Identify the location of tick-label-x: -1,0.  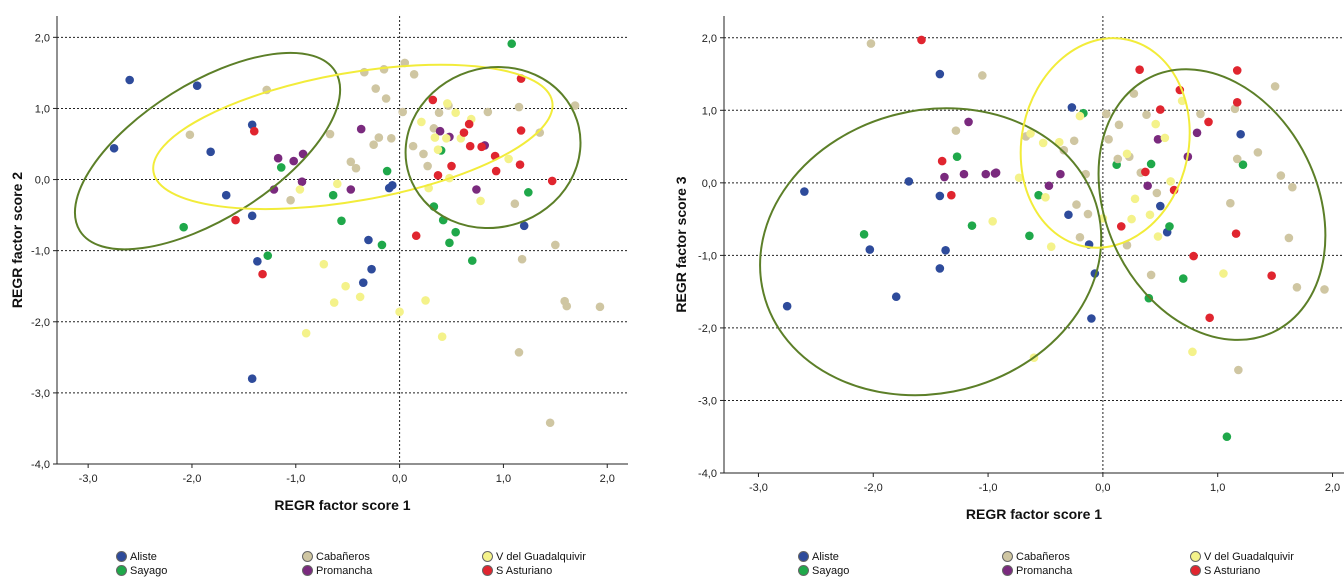
(988, 488).